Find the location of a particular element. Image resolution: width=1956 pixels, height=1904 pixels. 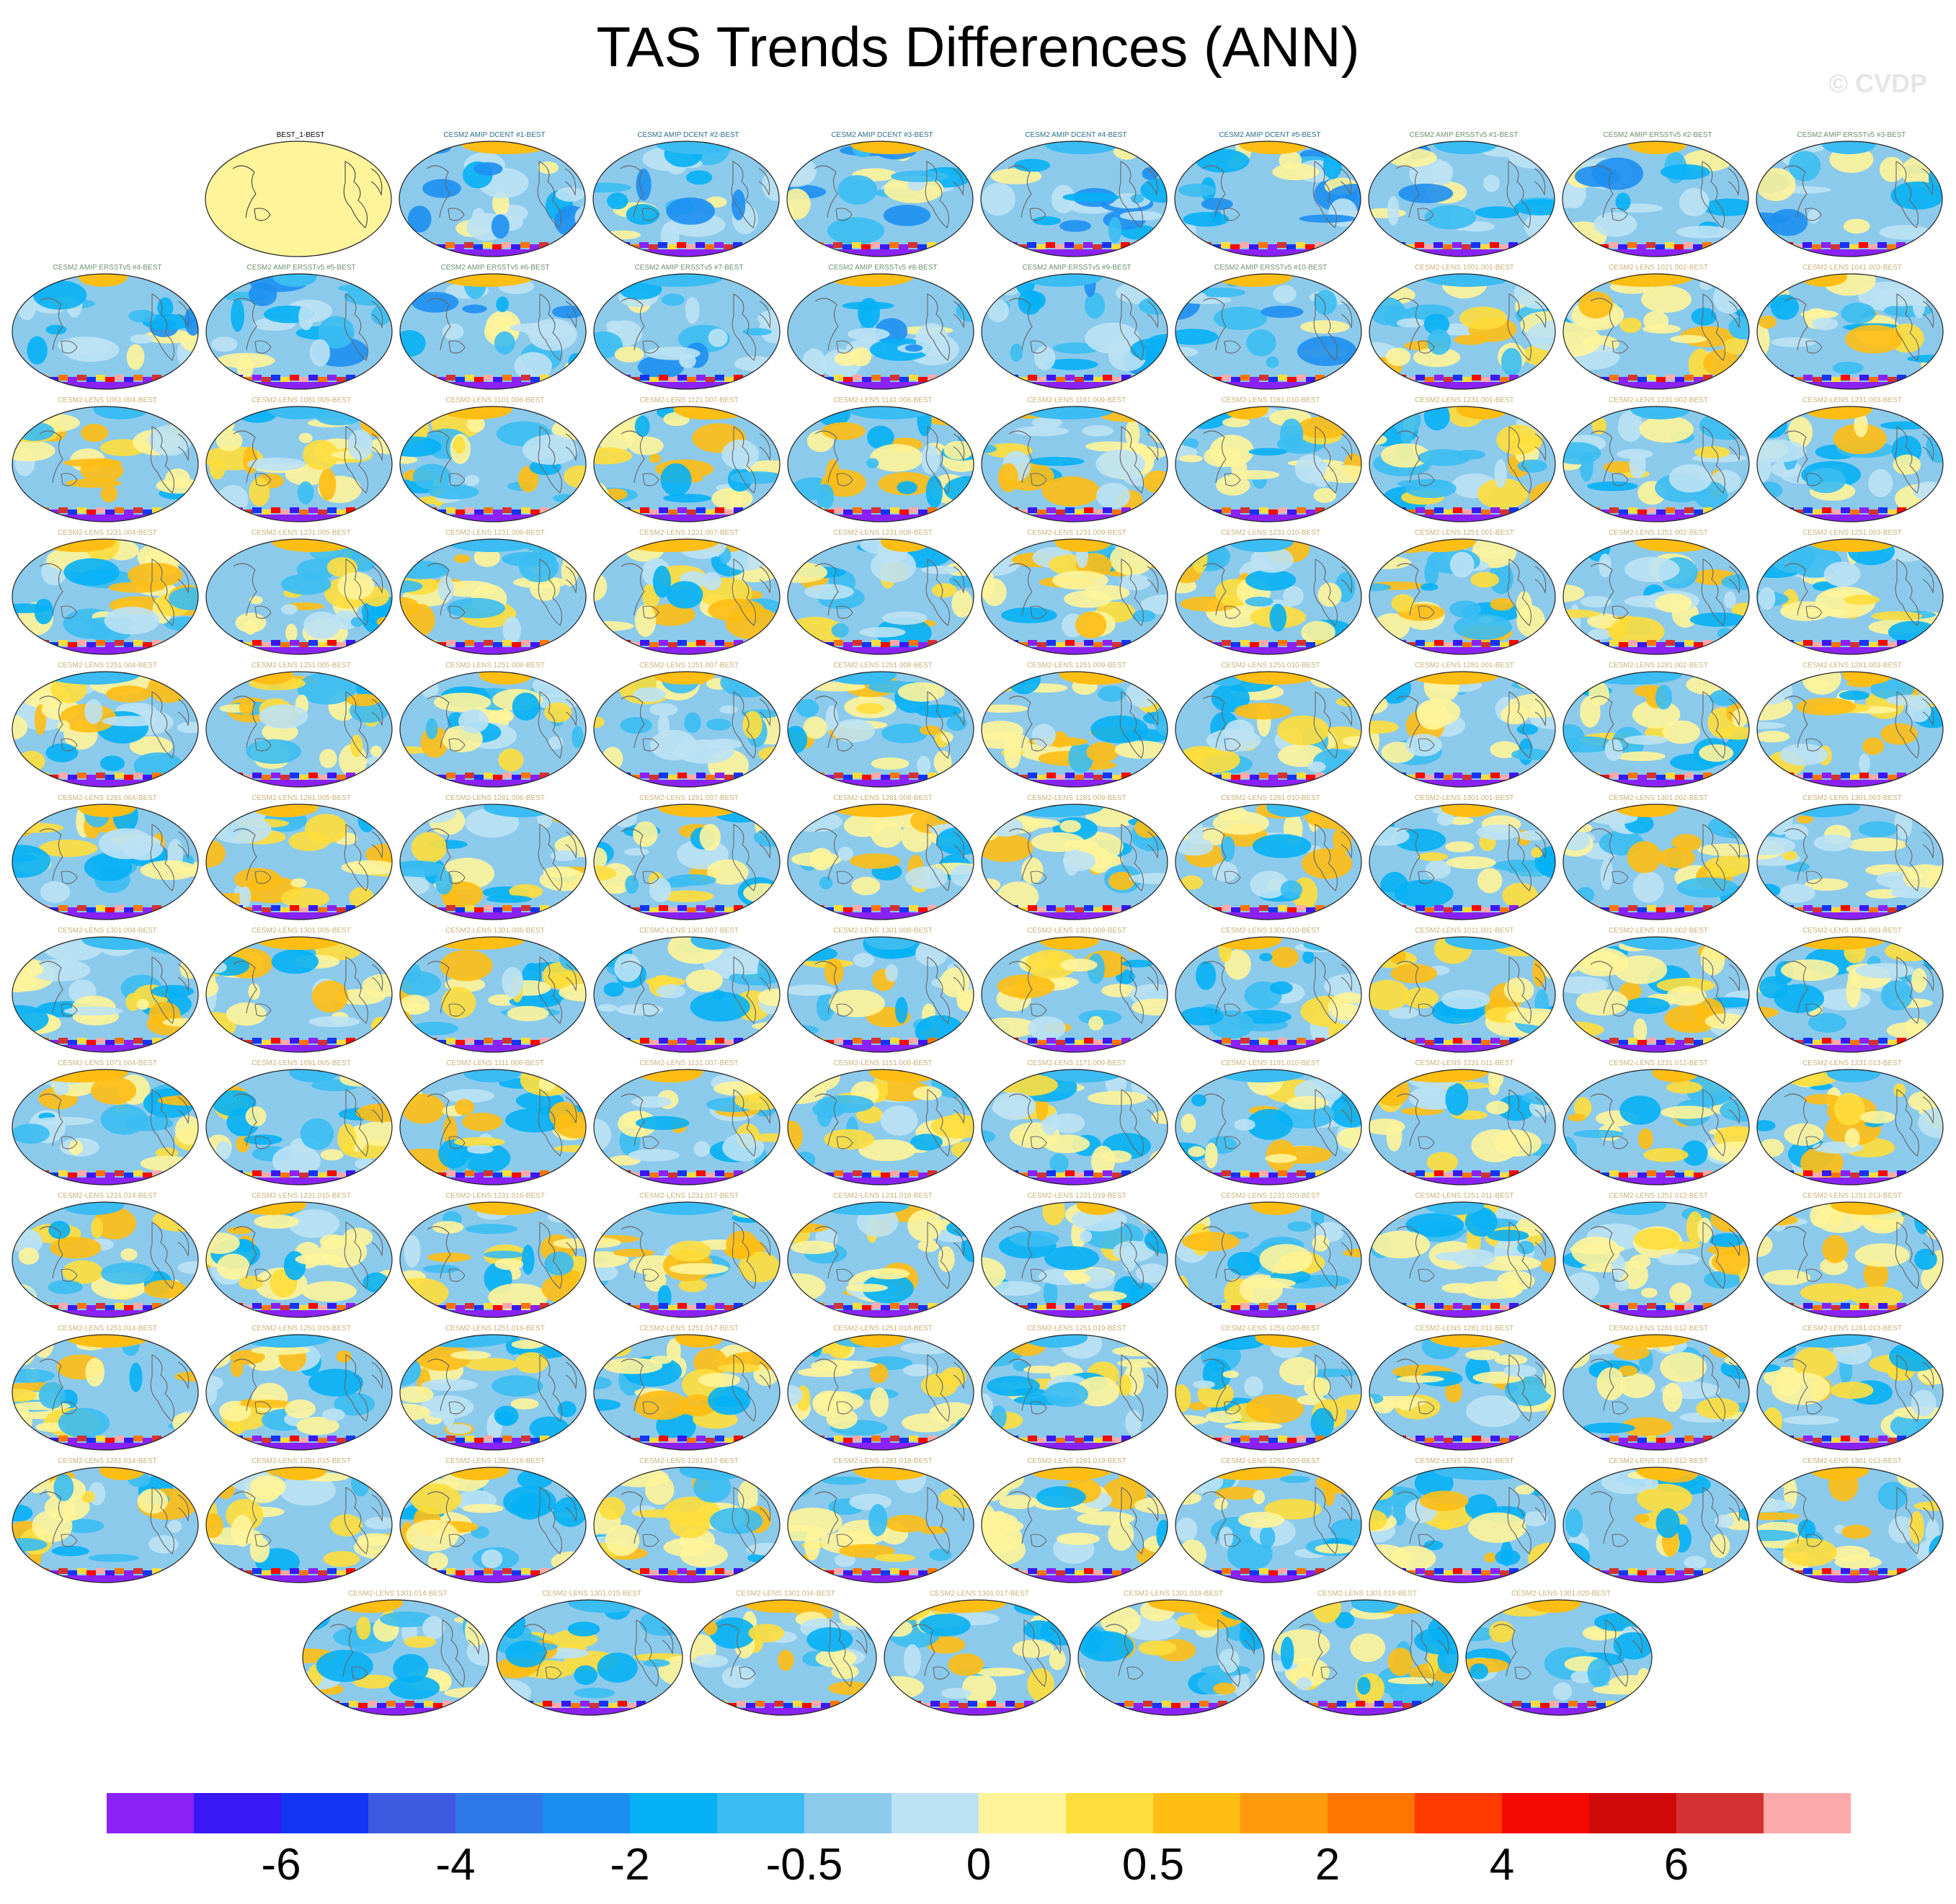

panel-label: CESM2-LENS 1301.013-BEST is located at coordinates (1852, 1461).